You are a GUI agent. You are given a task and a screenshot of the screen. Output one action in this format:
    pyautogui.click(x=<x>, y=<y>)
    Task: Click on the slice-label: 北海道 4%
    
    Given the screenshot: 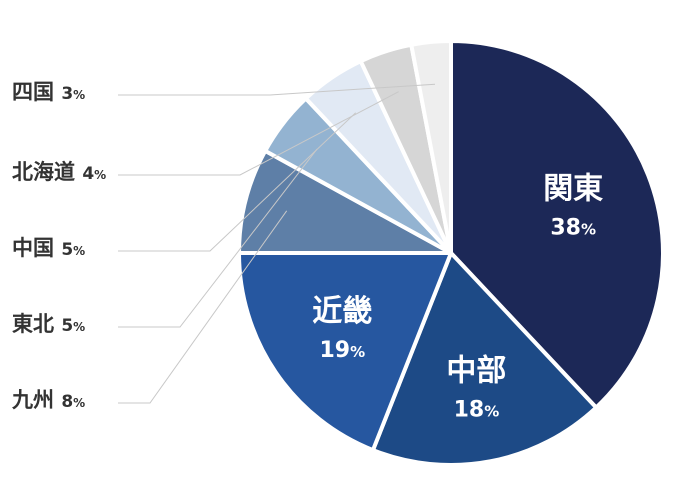 What is the action you would take?
    pyautogui.click(x=59, y=172)
    